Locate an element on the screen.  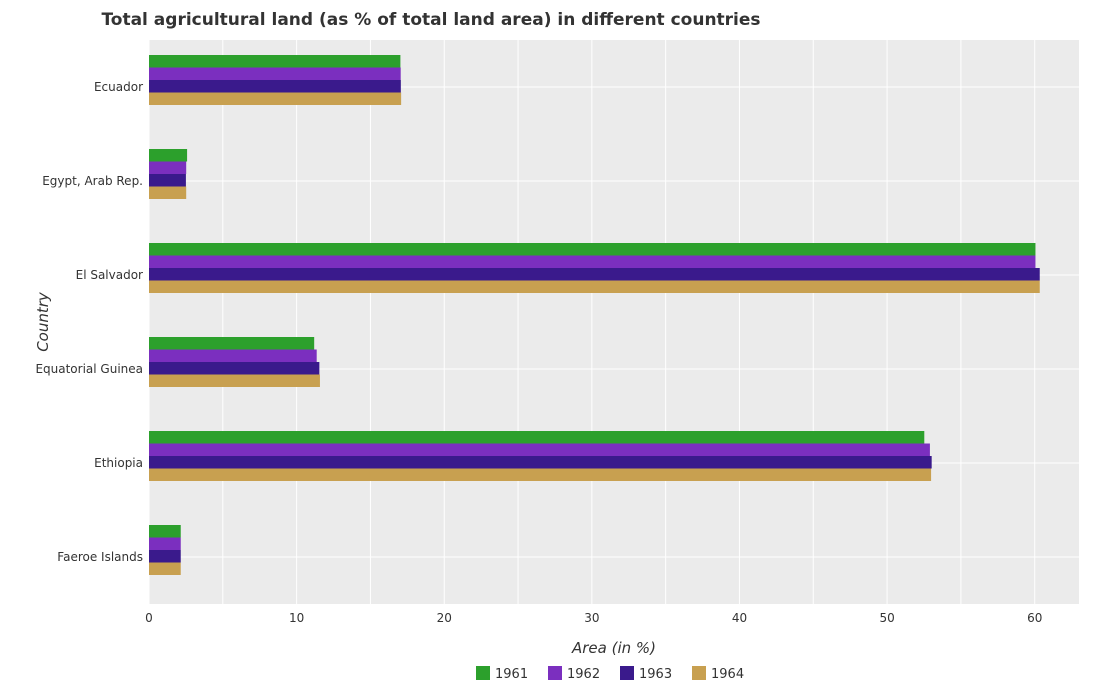
legend-swatch-1961 is located at coordinates (483, 673).